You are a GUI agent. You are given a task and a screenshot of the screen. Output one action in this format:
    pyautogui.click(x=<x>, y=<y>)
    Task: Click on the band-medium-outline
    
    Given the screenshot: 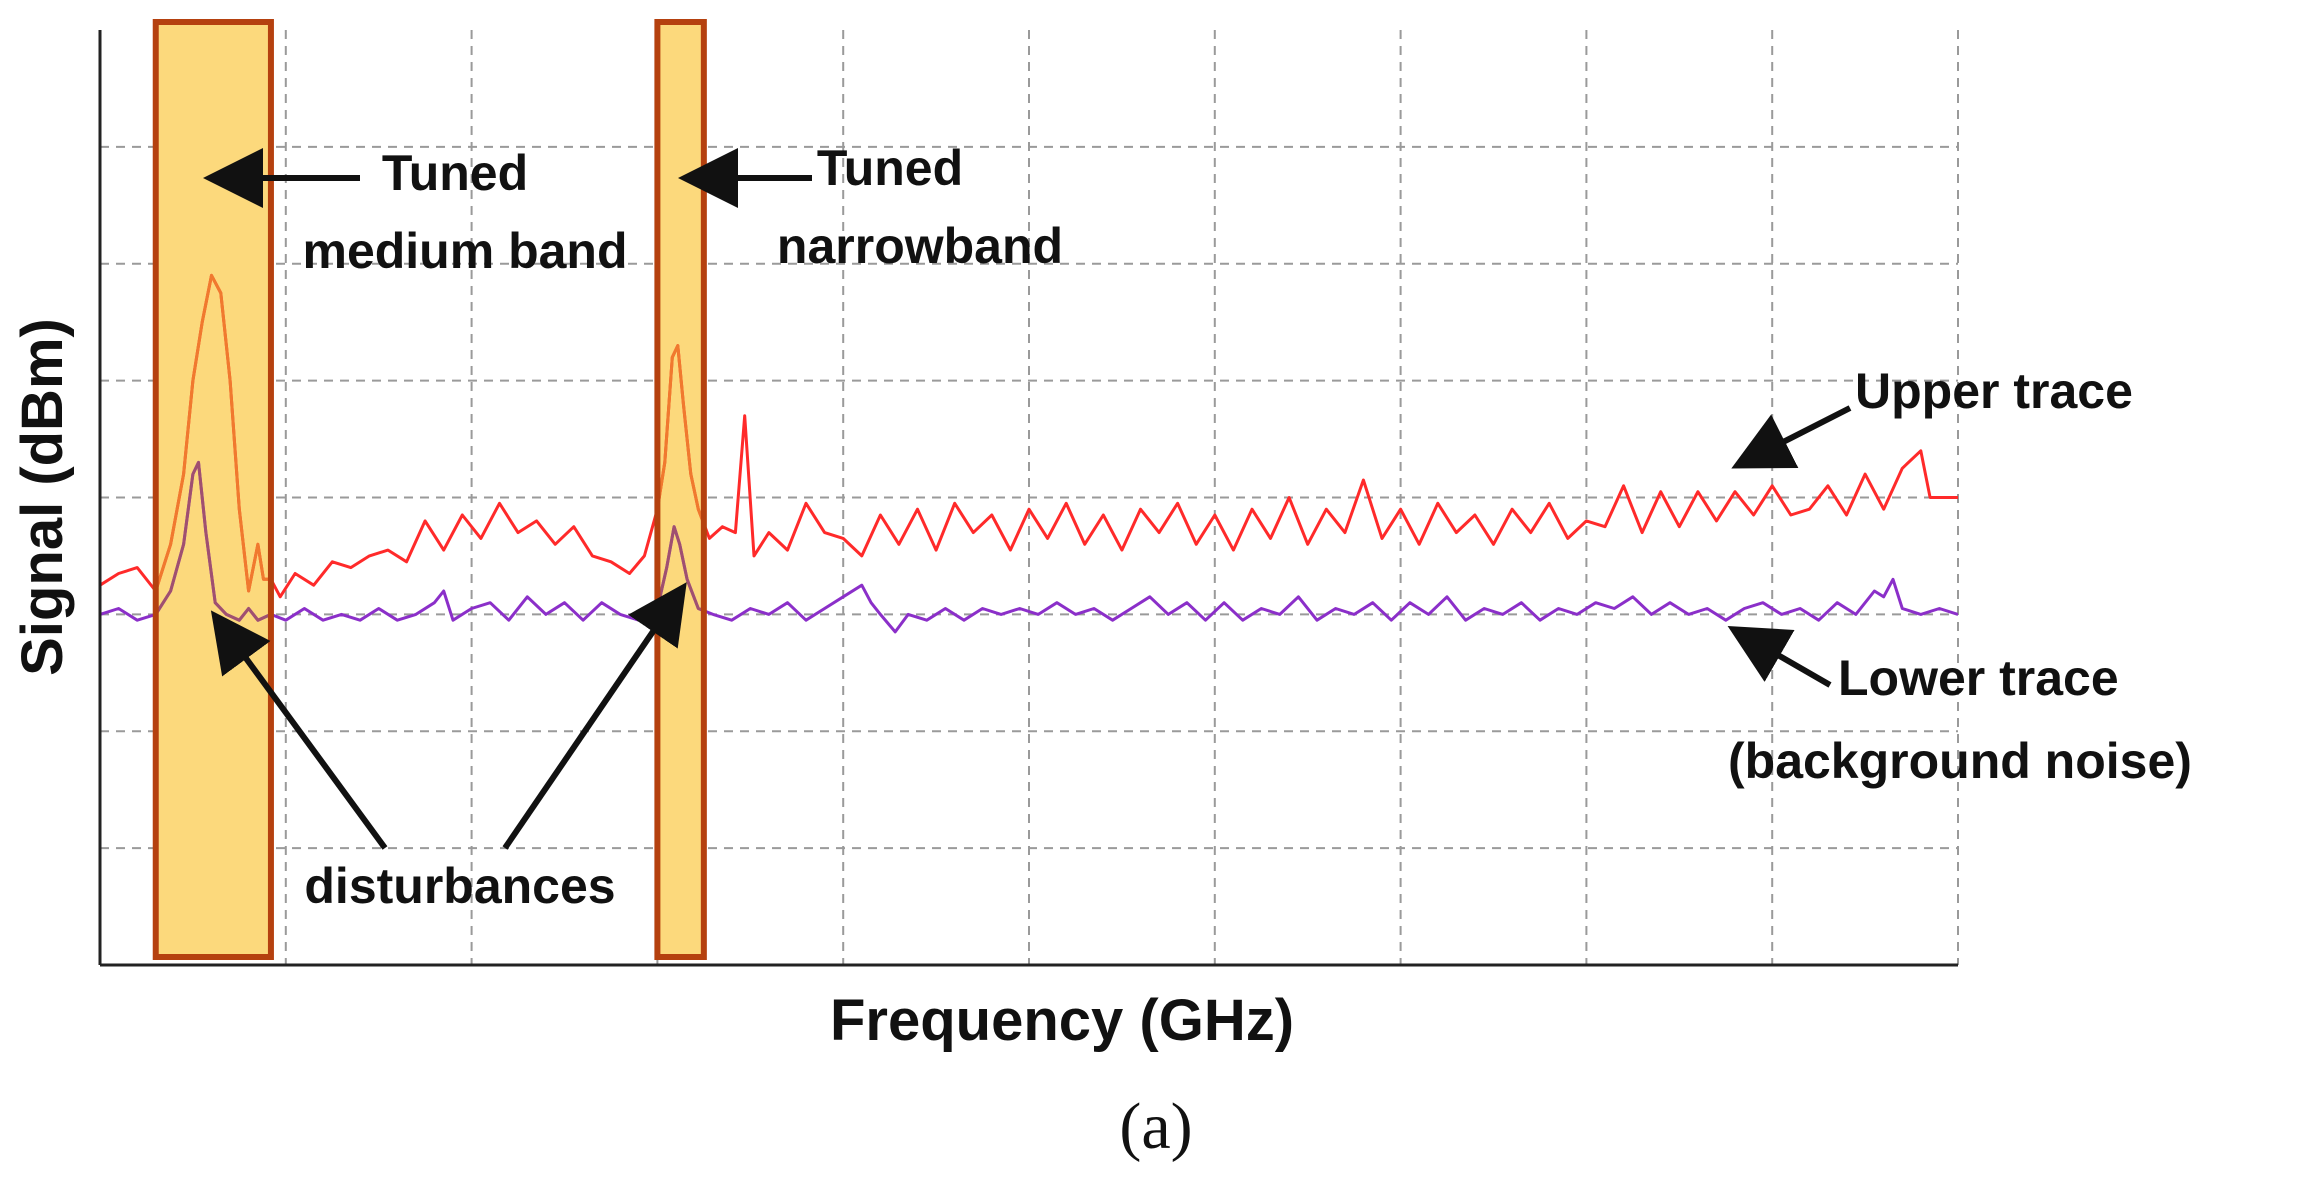 What is the action you would take?
    pyautogui.click(x=213, y=489)
    